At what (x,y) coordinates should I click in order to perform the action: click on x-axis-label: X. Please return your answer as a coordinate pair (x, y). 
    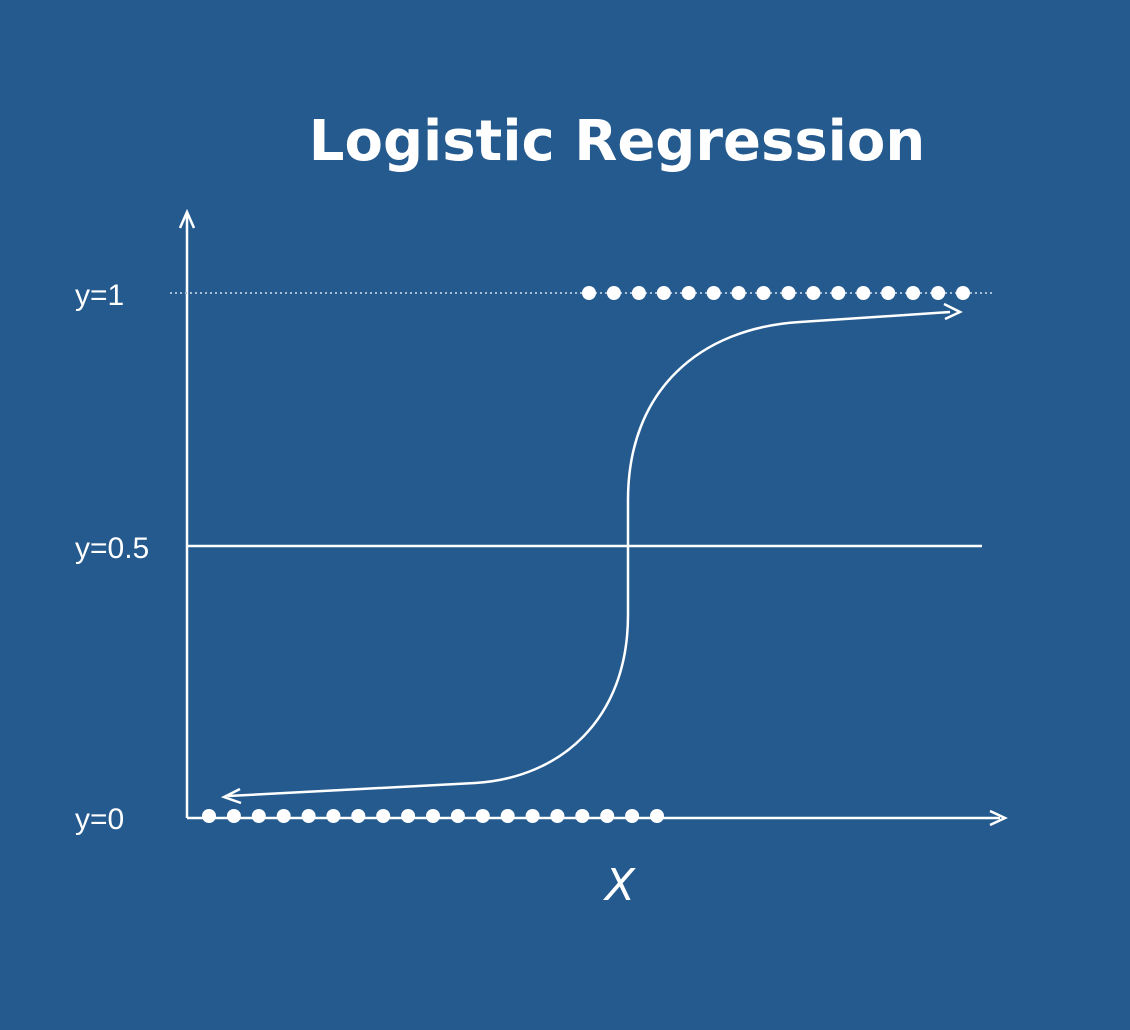
    Looking at the image, I should click on (619, 885).